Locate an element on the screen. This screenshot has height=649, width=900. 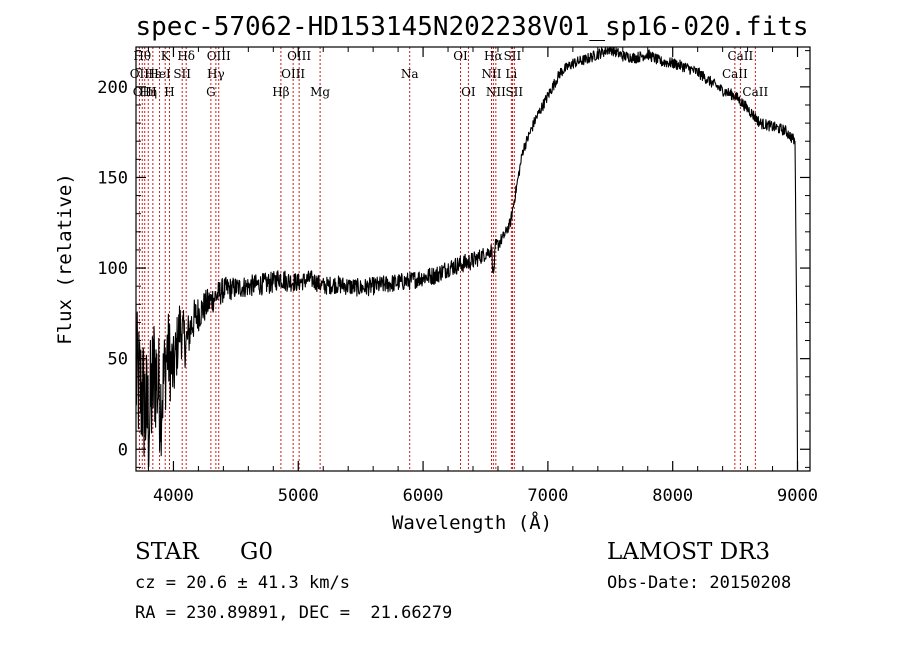
spectral-line-label: Na is located at coordinates (410, 74).